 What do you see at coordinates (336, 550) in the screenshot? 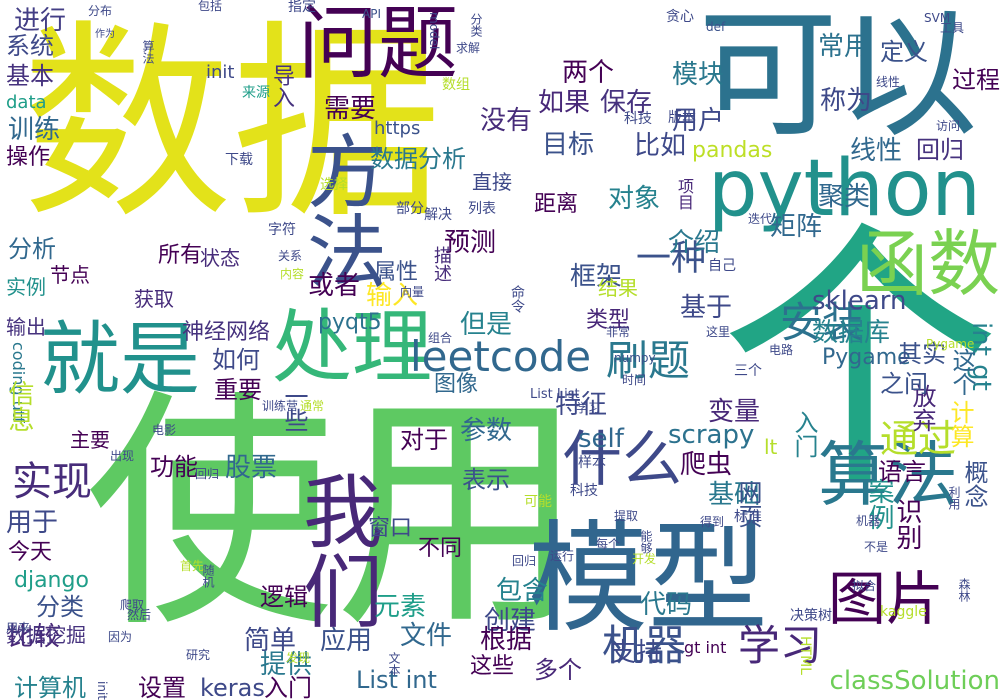
I see `word-11: 我们` at bounding box center [336, 550].